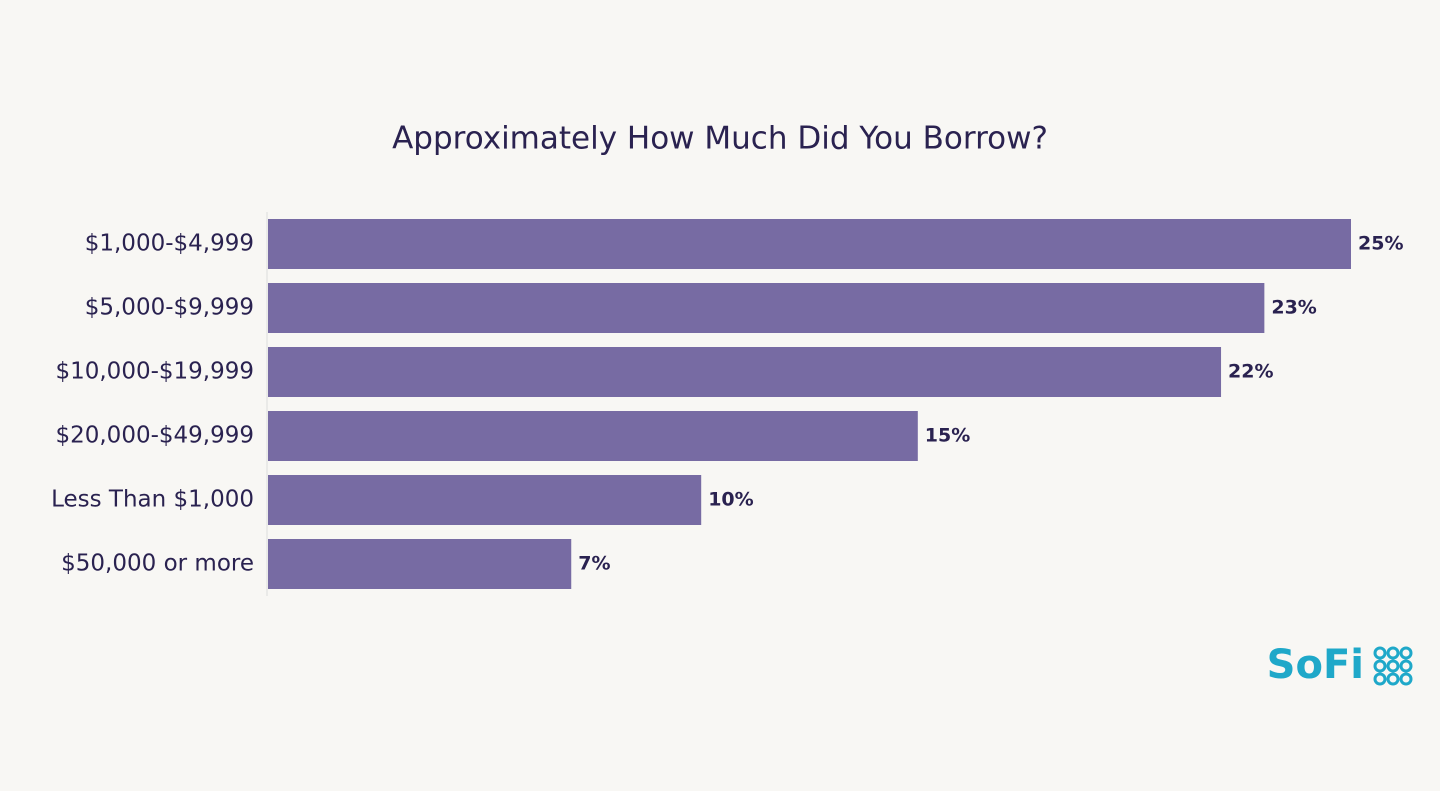 Image resolution: width=1440 pixels, height=791 pixels. Describe the element at coordinates (730, 500) in the screenshot. I see `value-label: 10%` at that location.